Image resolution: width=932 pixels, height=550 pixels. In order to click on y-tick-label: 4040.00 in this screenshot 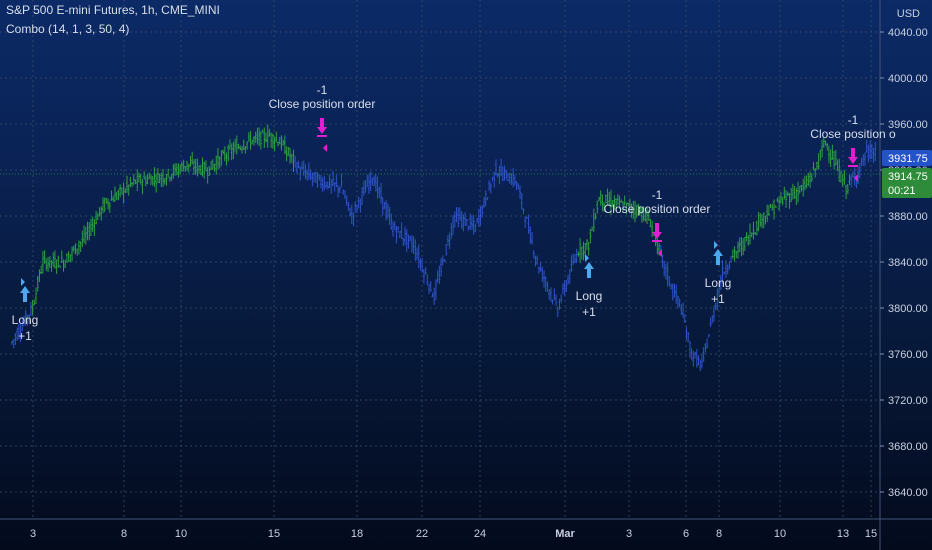, I will do `click(908, 33)`.